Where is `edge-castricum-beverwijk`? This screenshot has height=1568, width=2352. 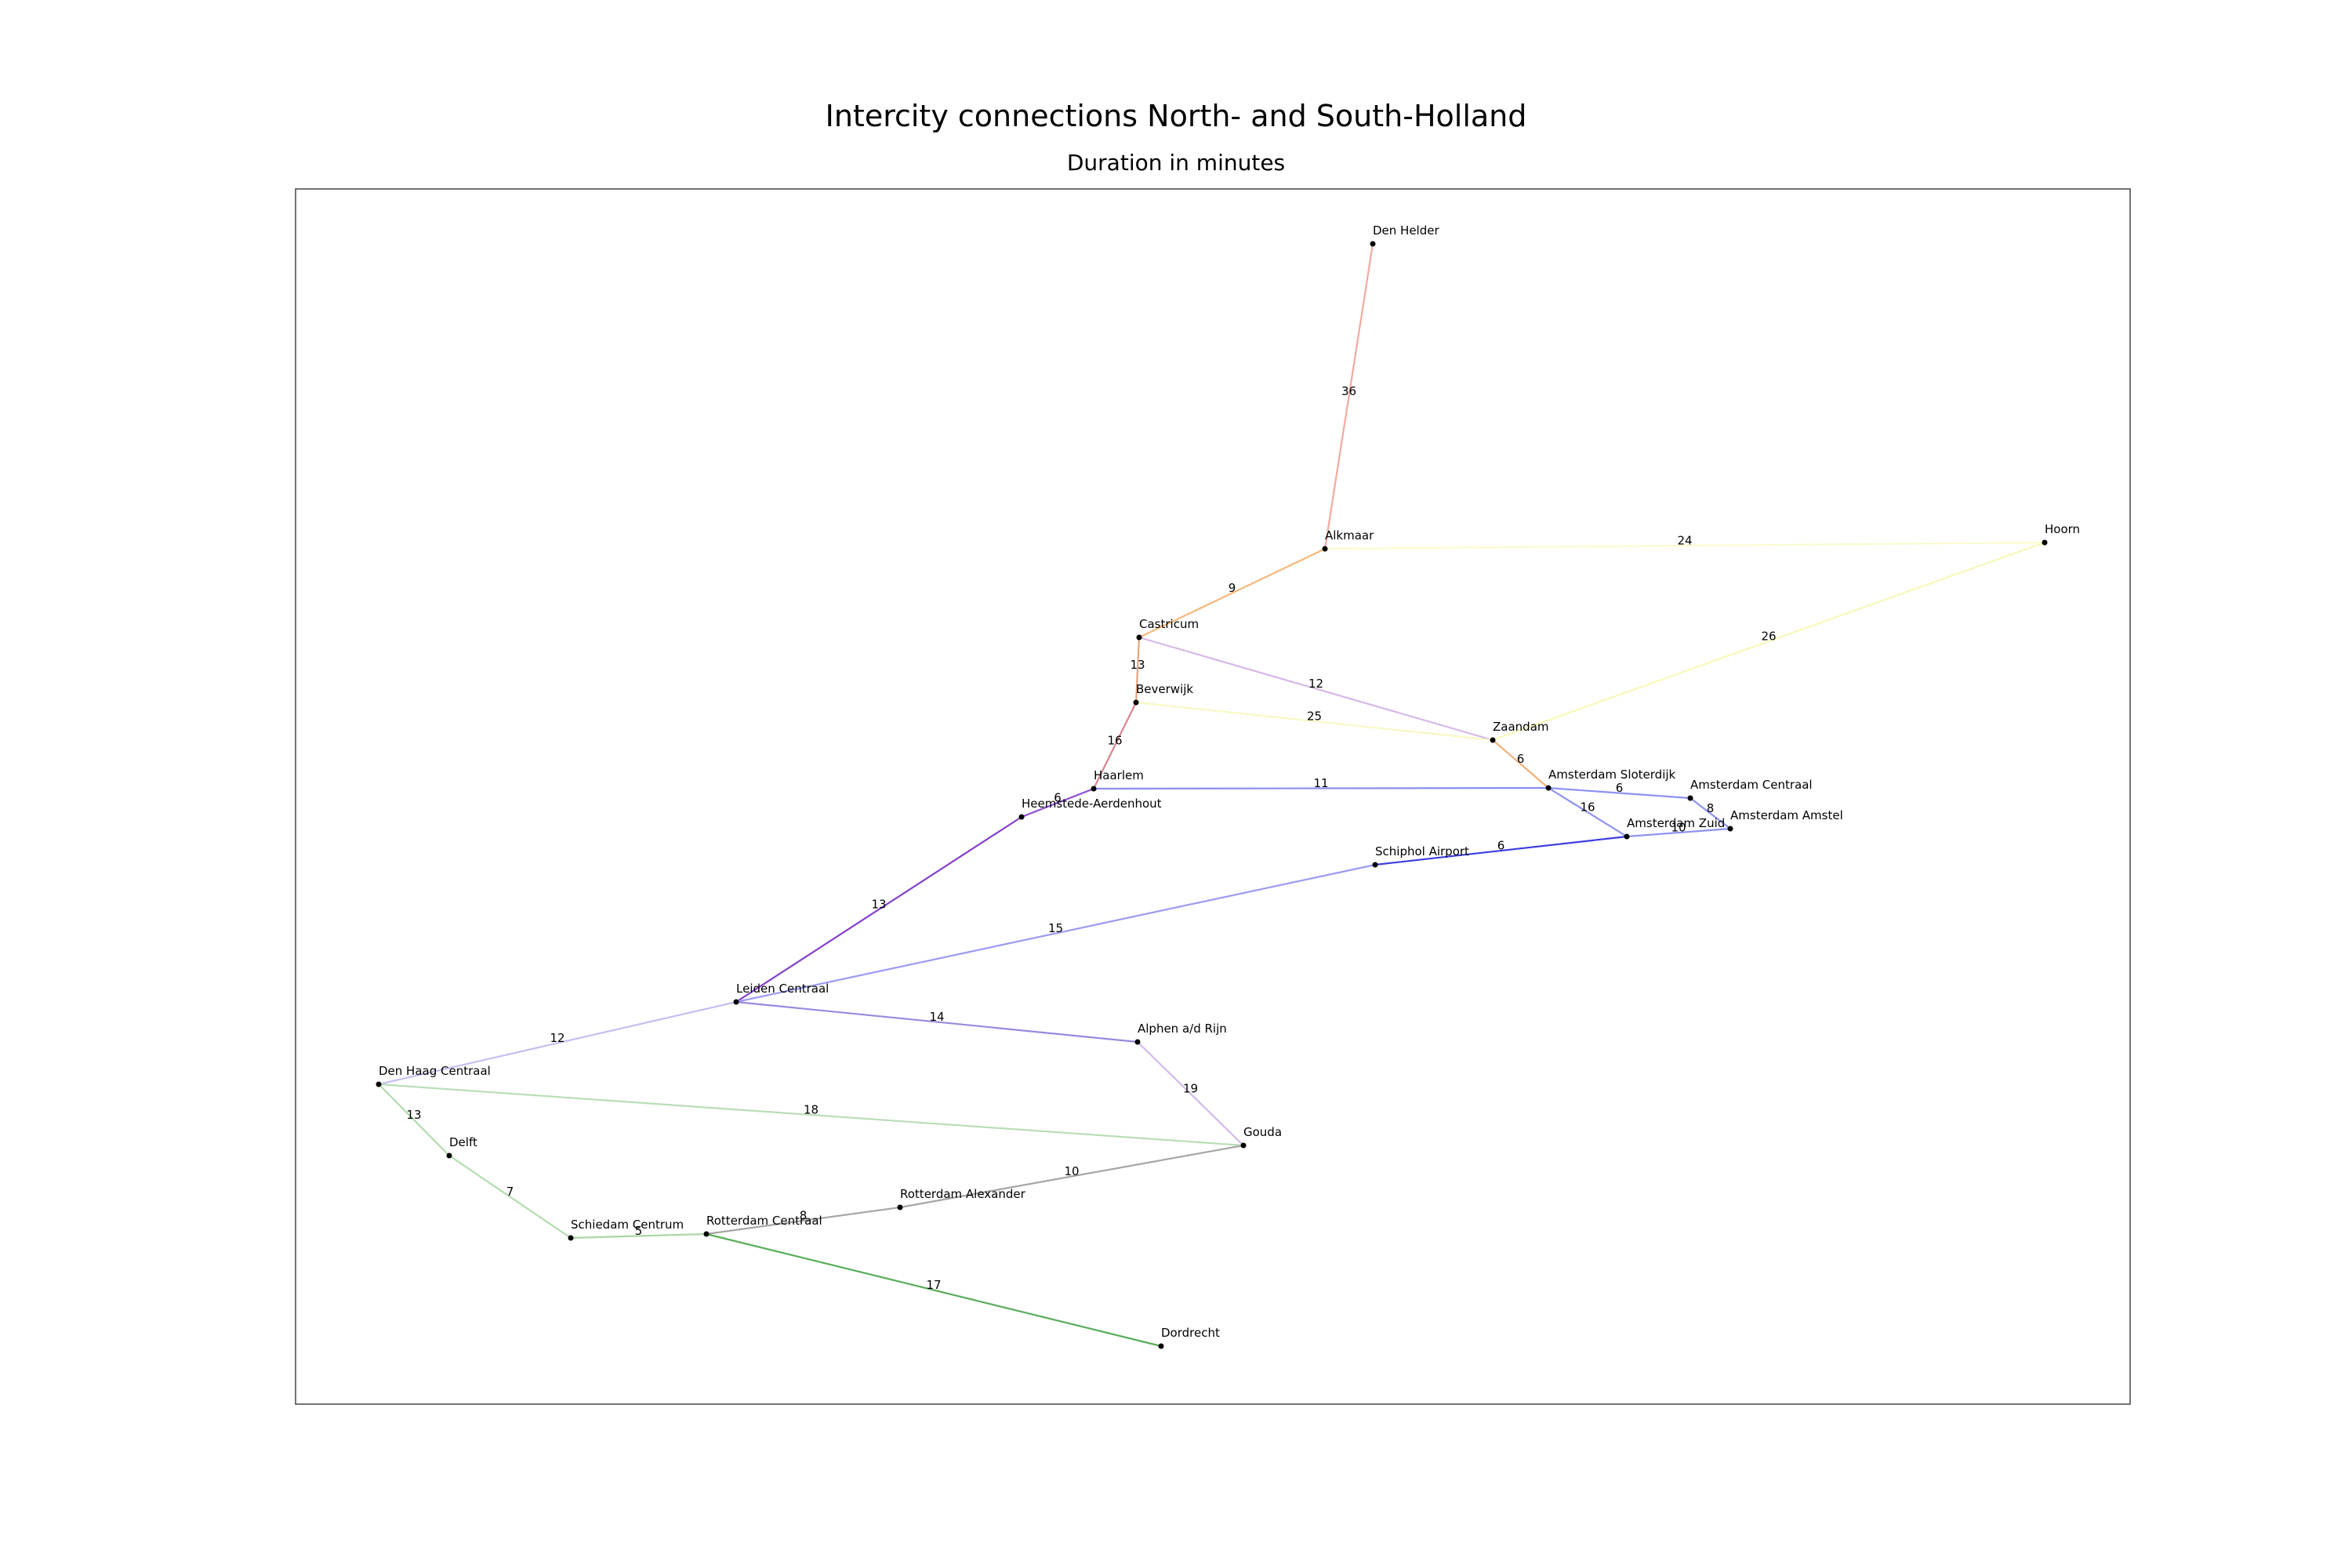
edge-castricum-beverwijk is located at coordinates (1137, 670).